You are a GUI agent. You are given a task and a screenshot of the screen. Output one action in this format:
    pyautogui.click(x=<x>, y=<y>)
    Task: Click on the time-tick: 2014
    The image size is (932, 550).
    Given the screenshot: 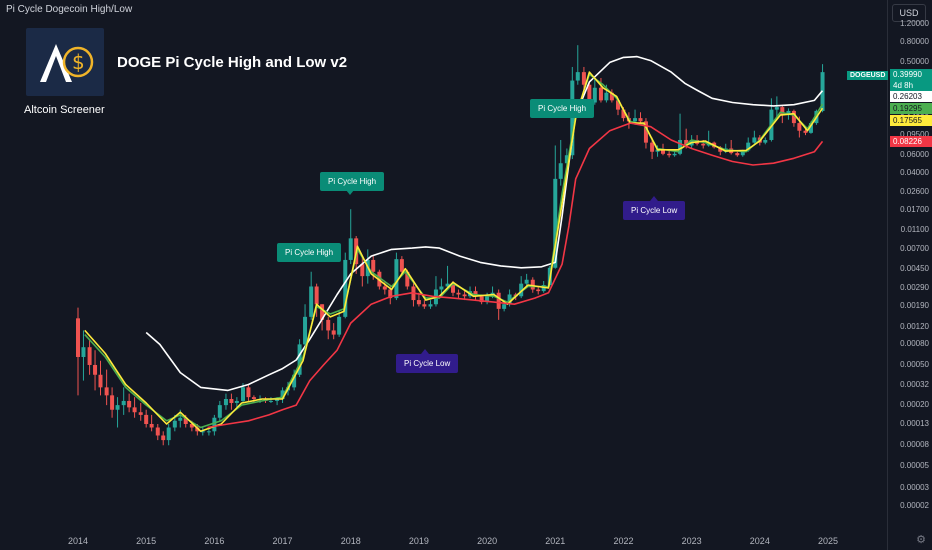 What is the action you would take?
    pyautogui.click(x=78, y=541)
    